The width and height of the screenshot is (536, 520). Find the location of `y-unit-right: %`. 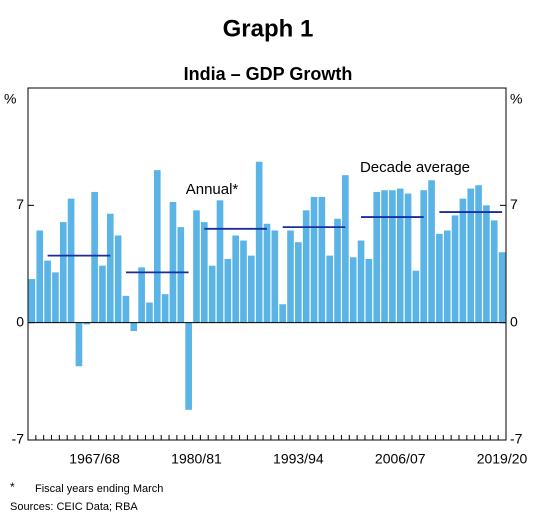

y-unit-right: % is located at coordinates (516, 99).